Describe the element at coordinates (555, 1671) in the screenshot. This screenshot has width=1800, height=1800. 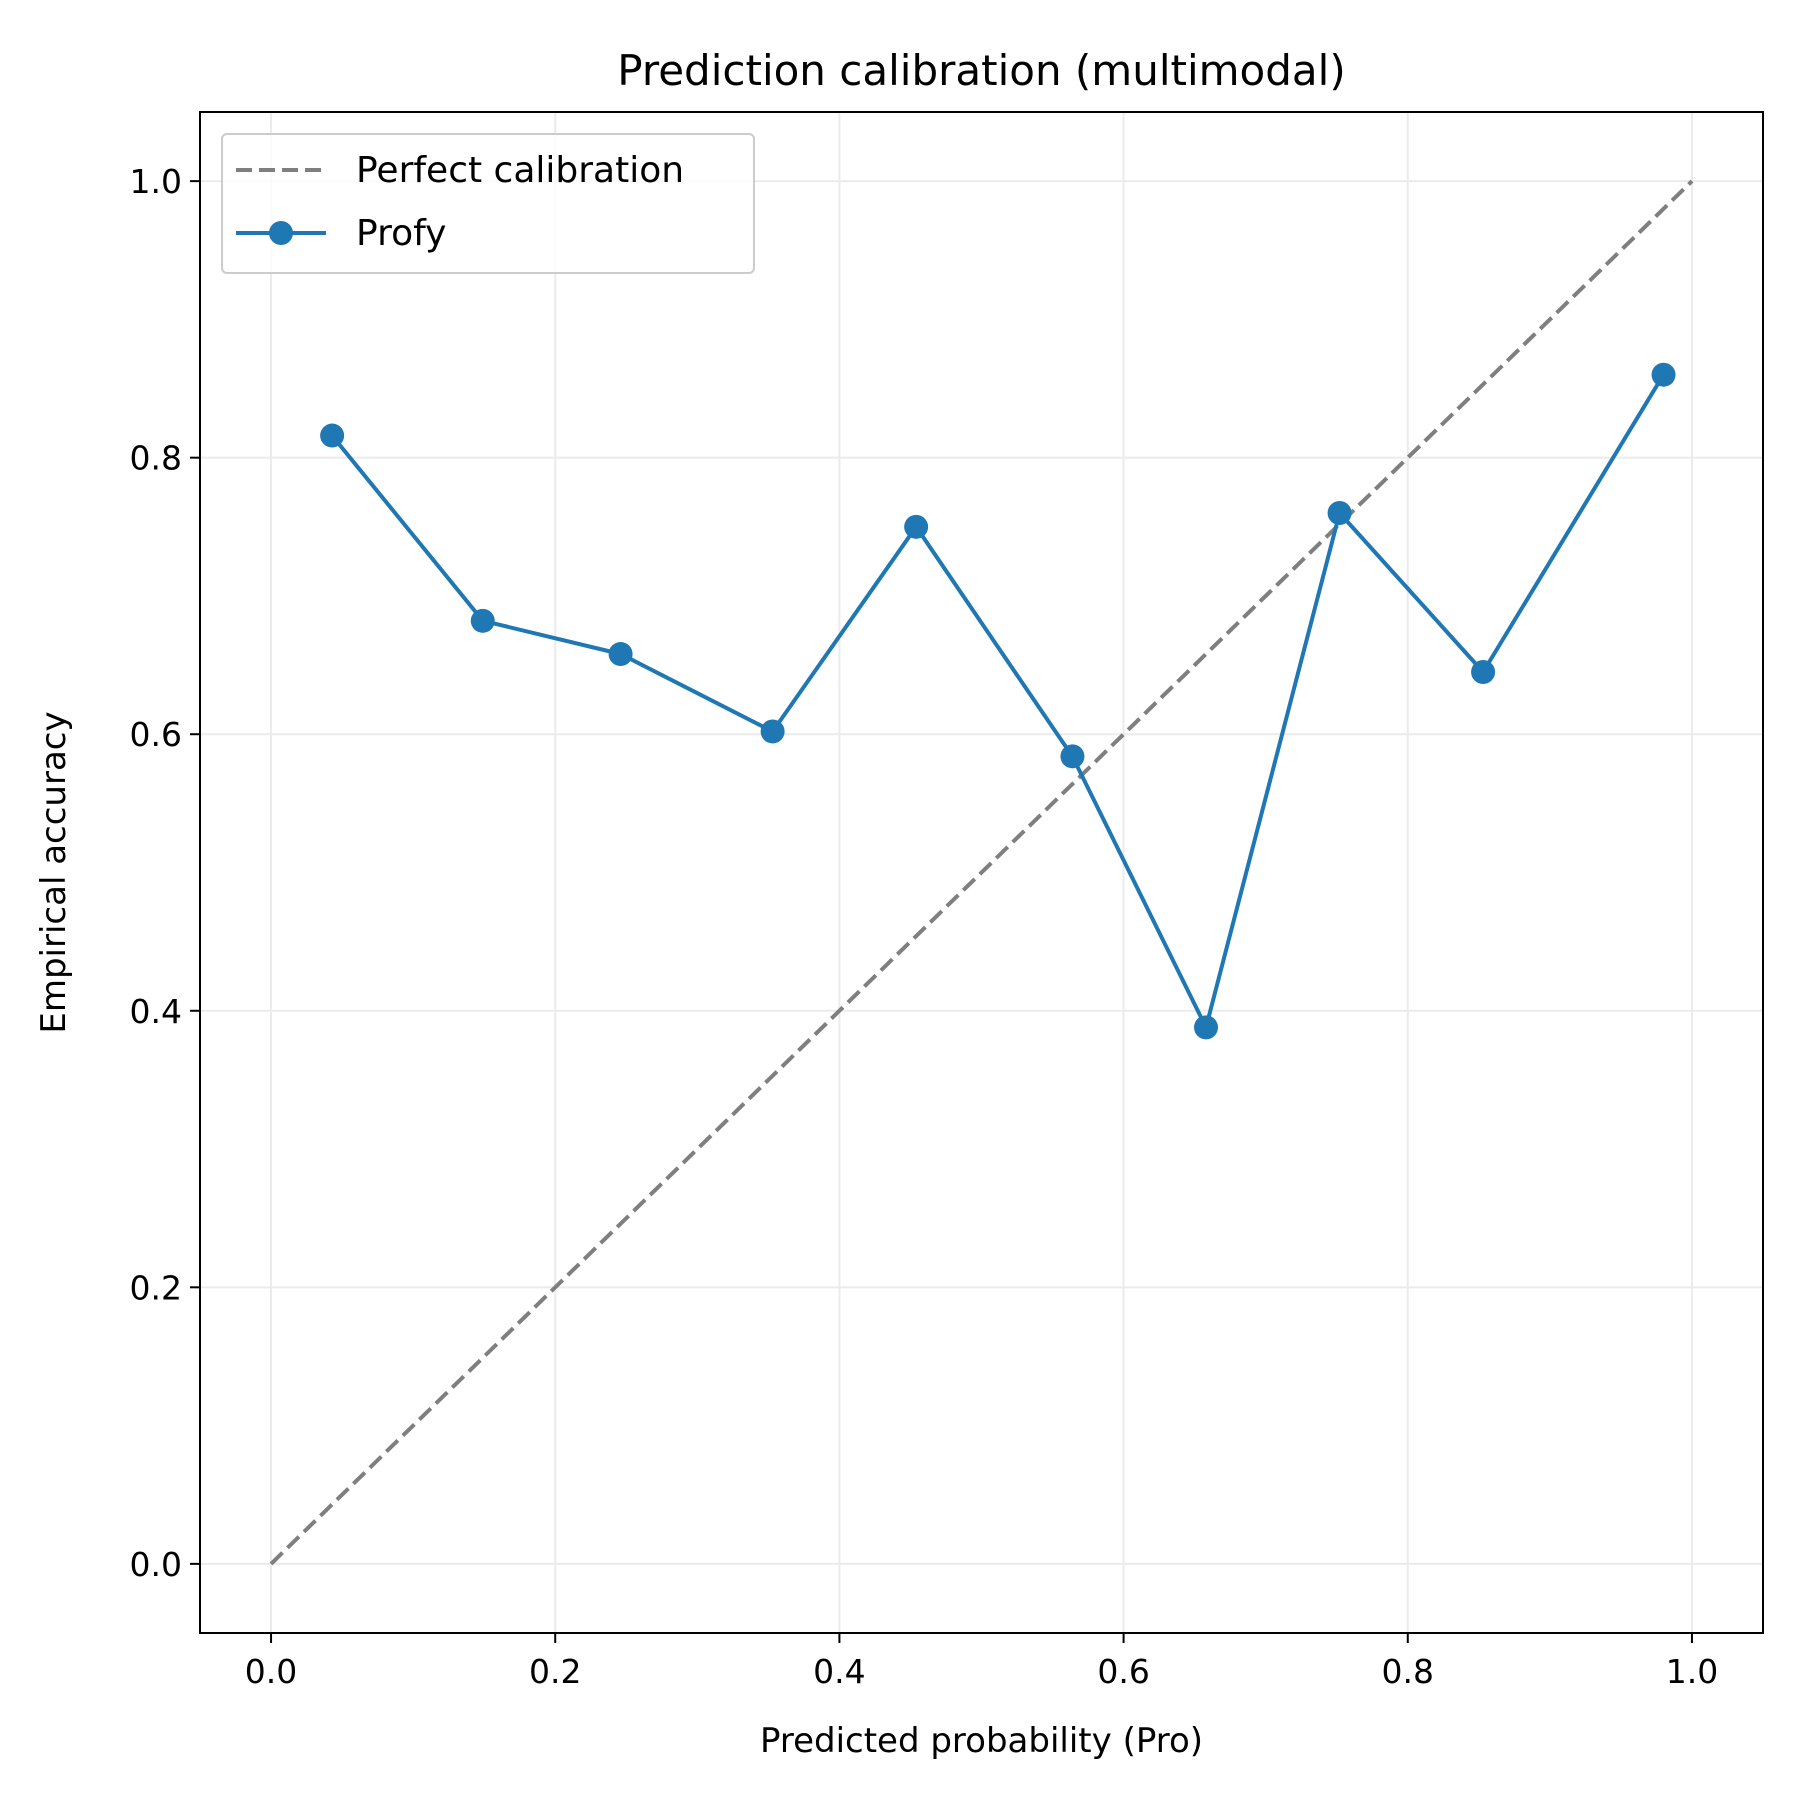
I see `x-tick-label: 0.2` at that location.